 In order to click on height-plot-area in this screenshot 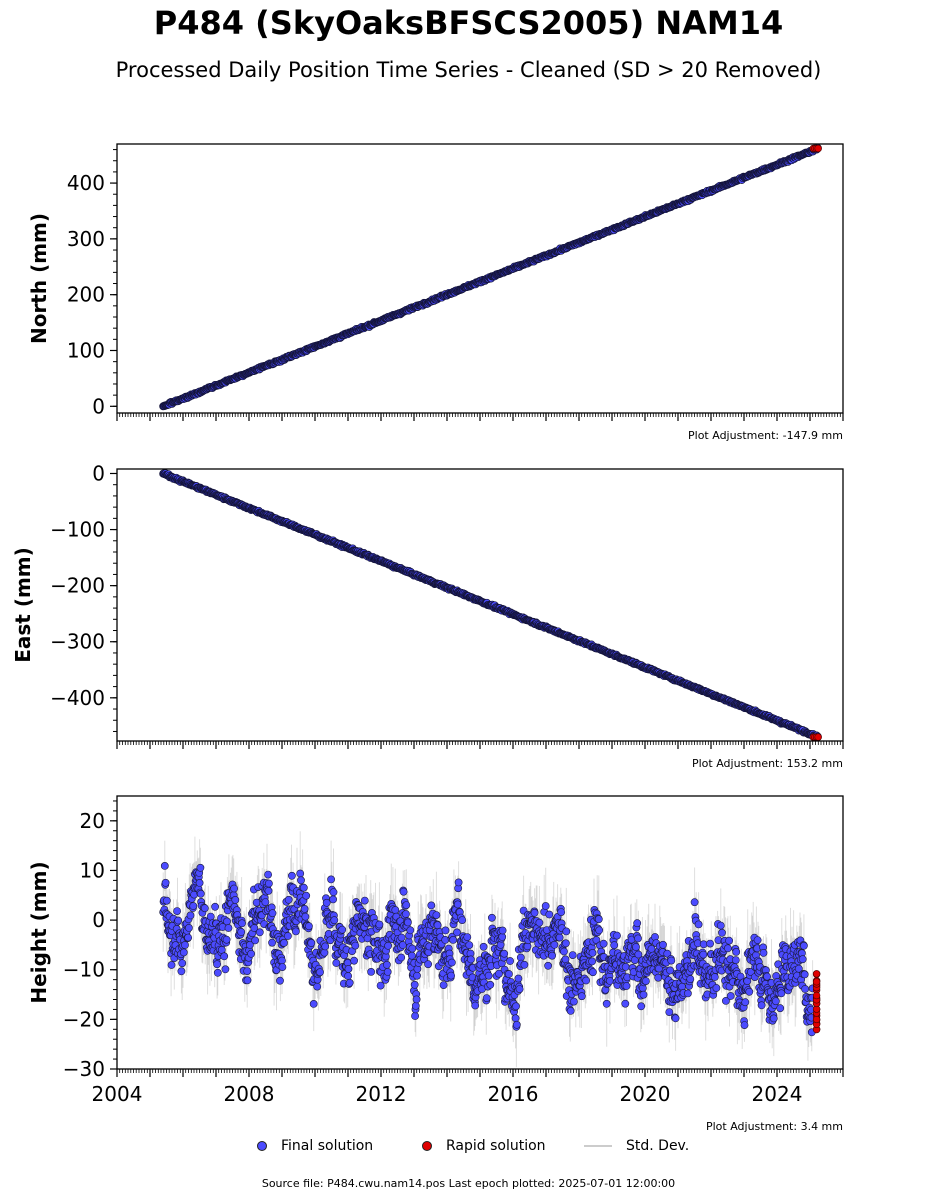, I will do `click(490, 949)`.